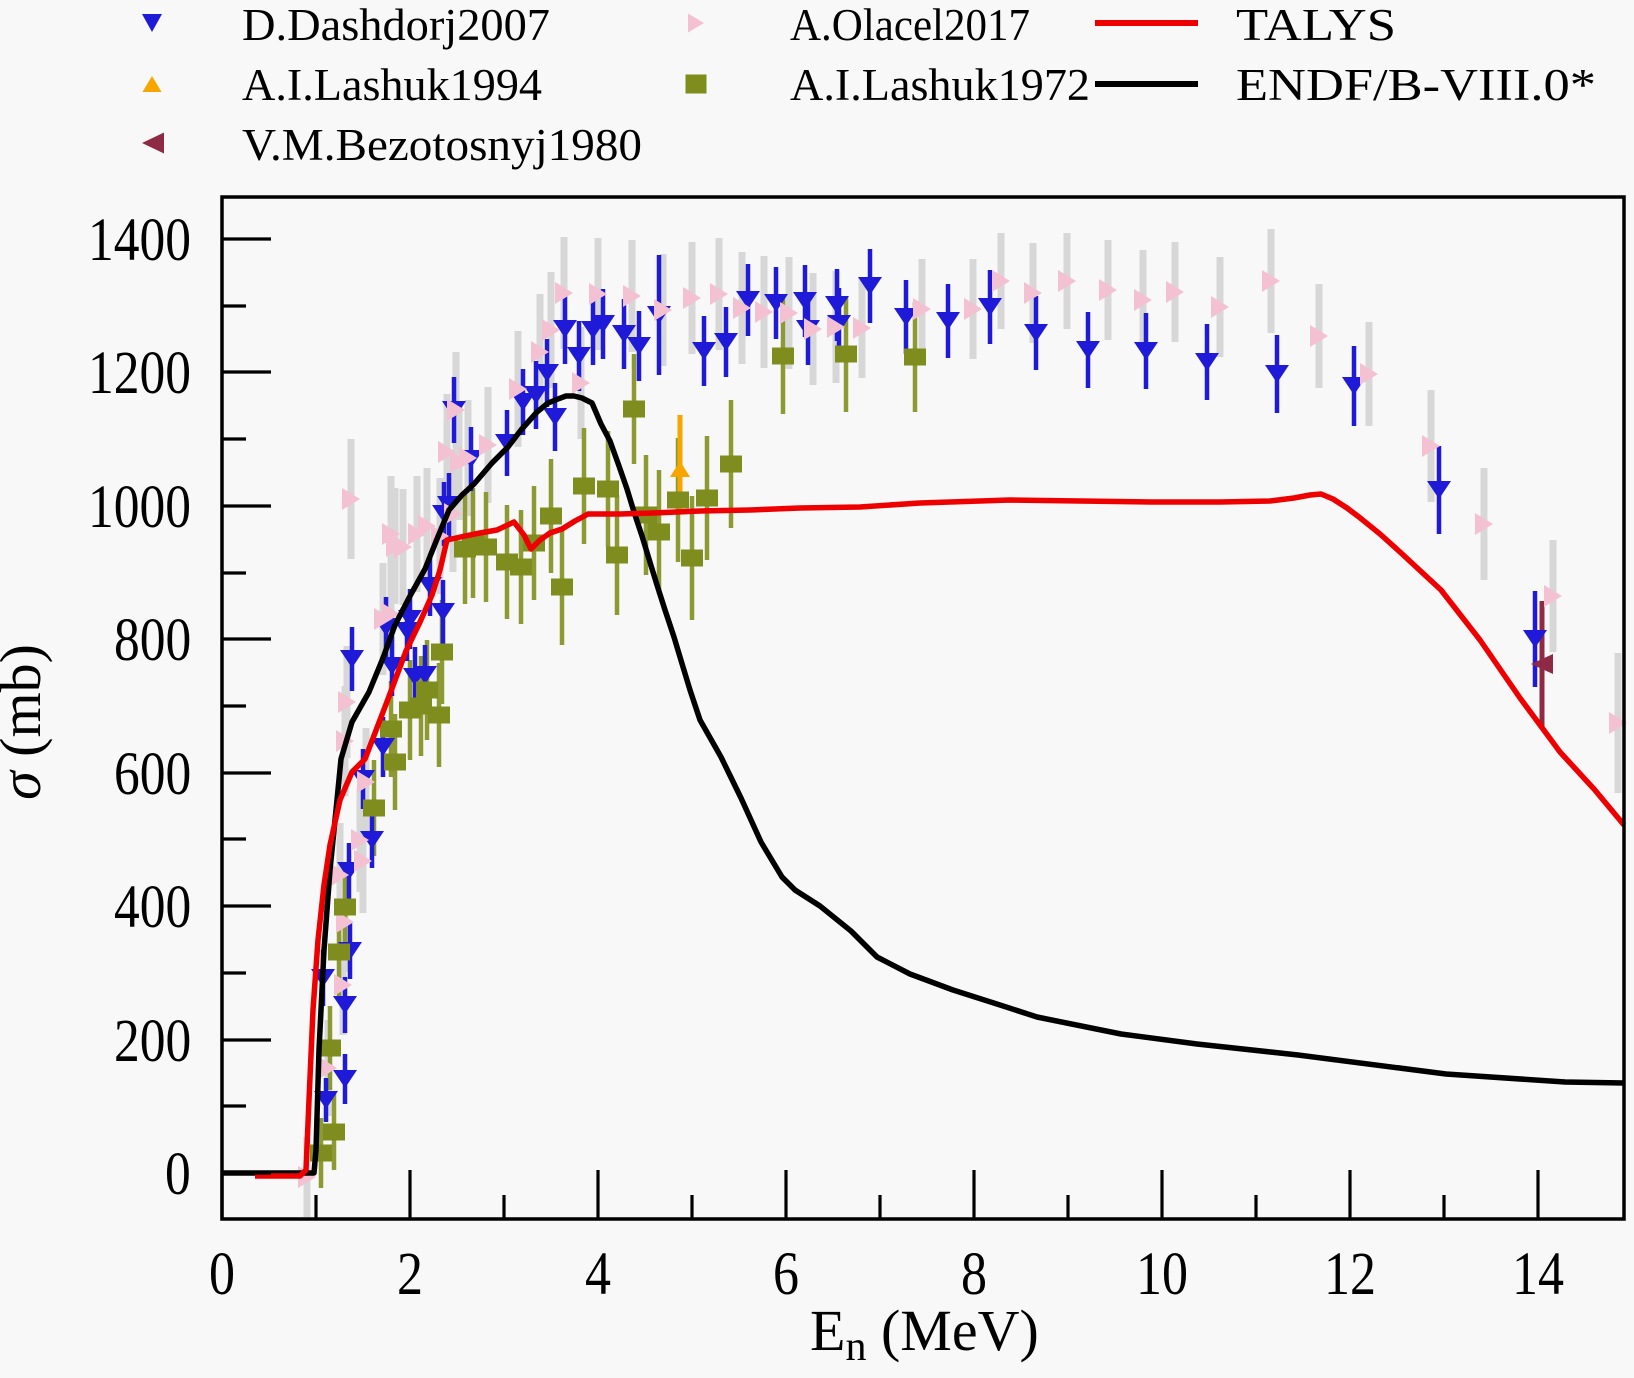  What do you see at coordinates (1538, 1274) in the screenshot?
I see `svg-text: 14` at bounding box center [1538, 1274].